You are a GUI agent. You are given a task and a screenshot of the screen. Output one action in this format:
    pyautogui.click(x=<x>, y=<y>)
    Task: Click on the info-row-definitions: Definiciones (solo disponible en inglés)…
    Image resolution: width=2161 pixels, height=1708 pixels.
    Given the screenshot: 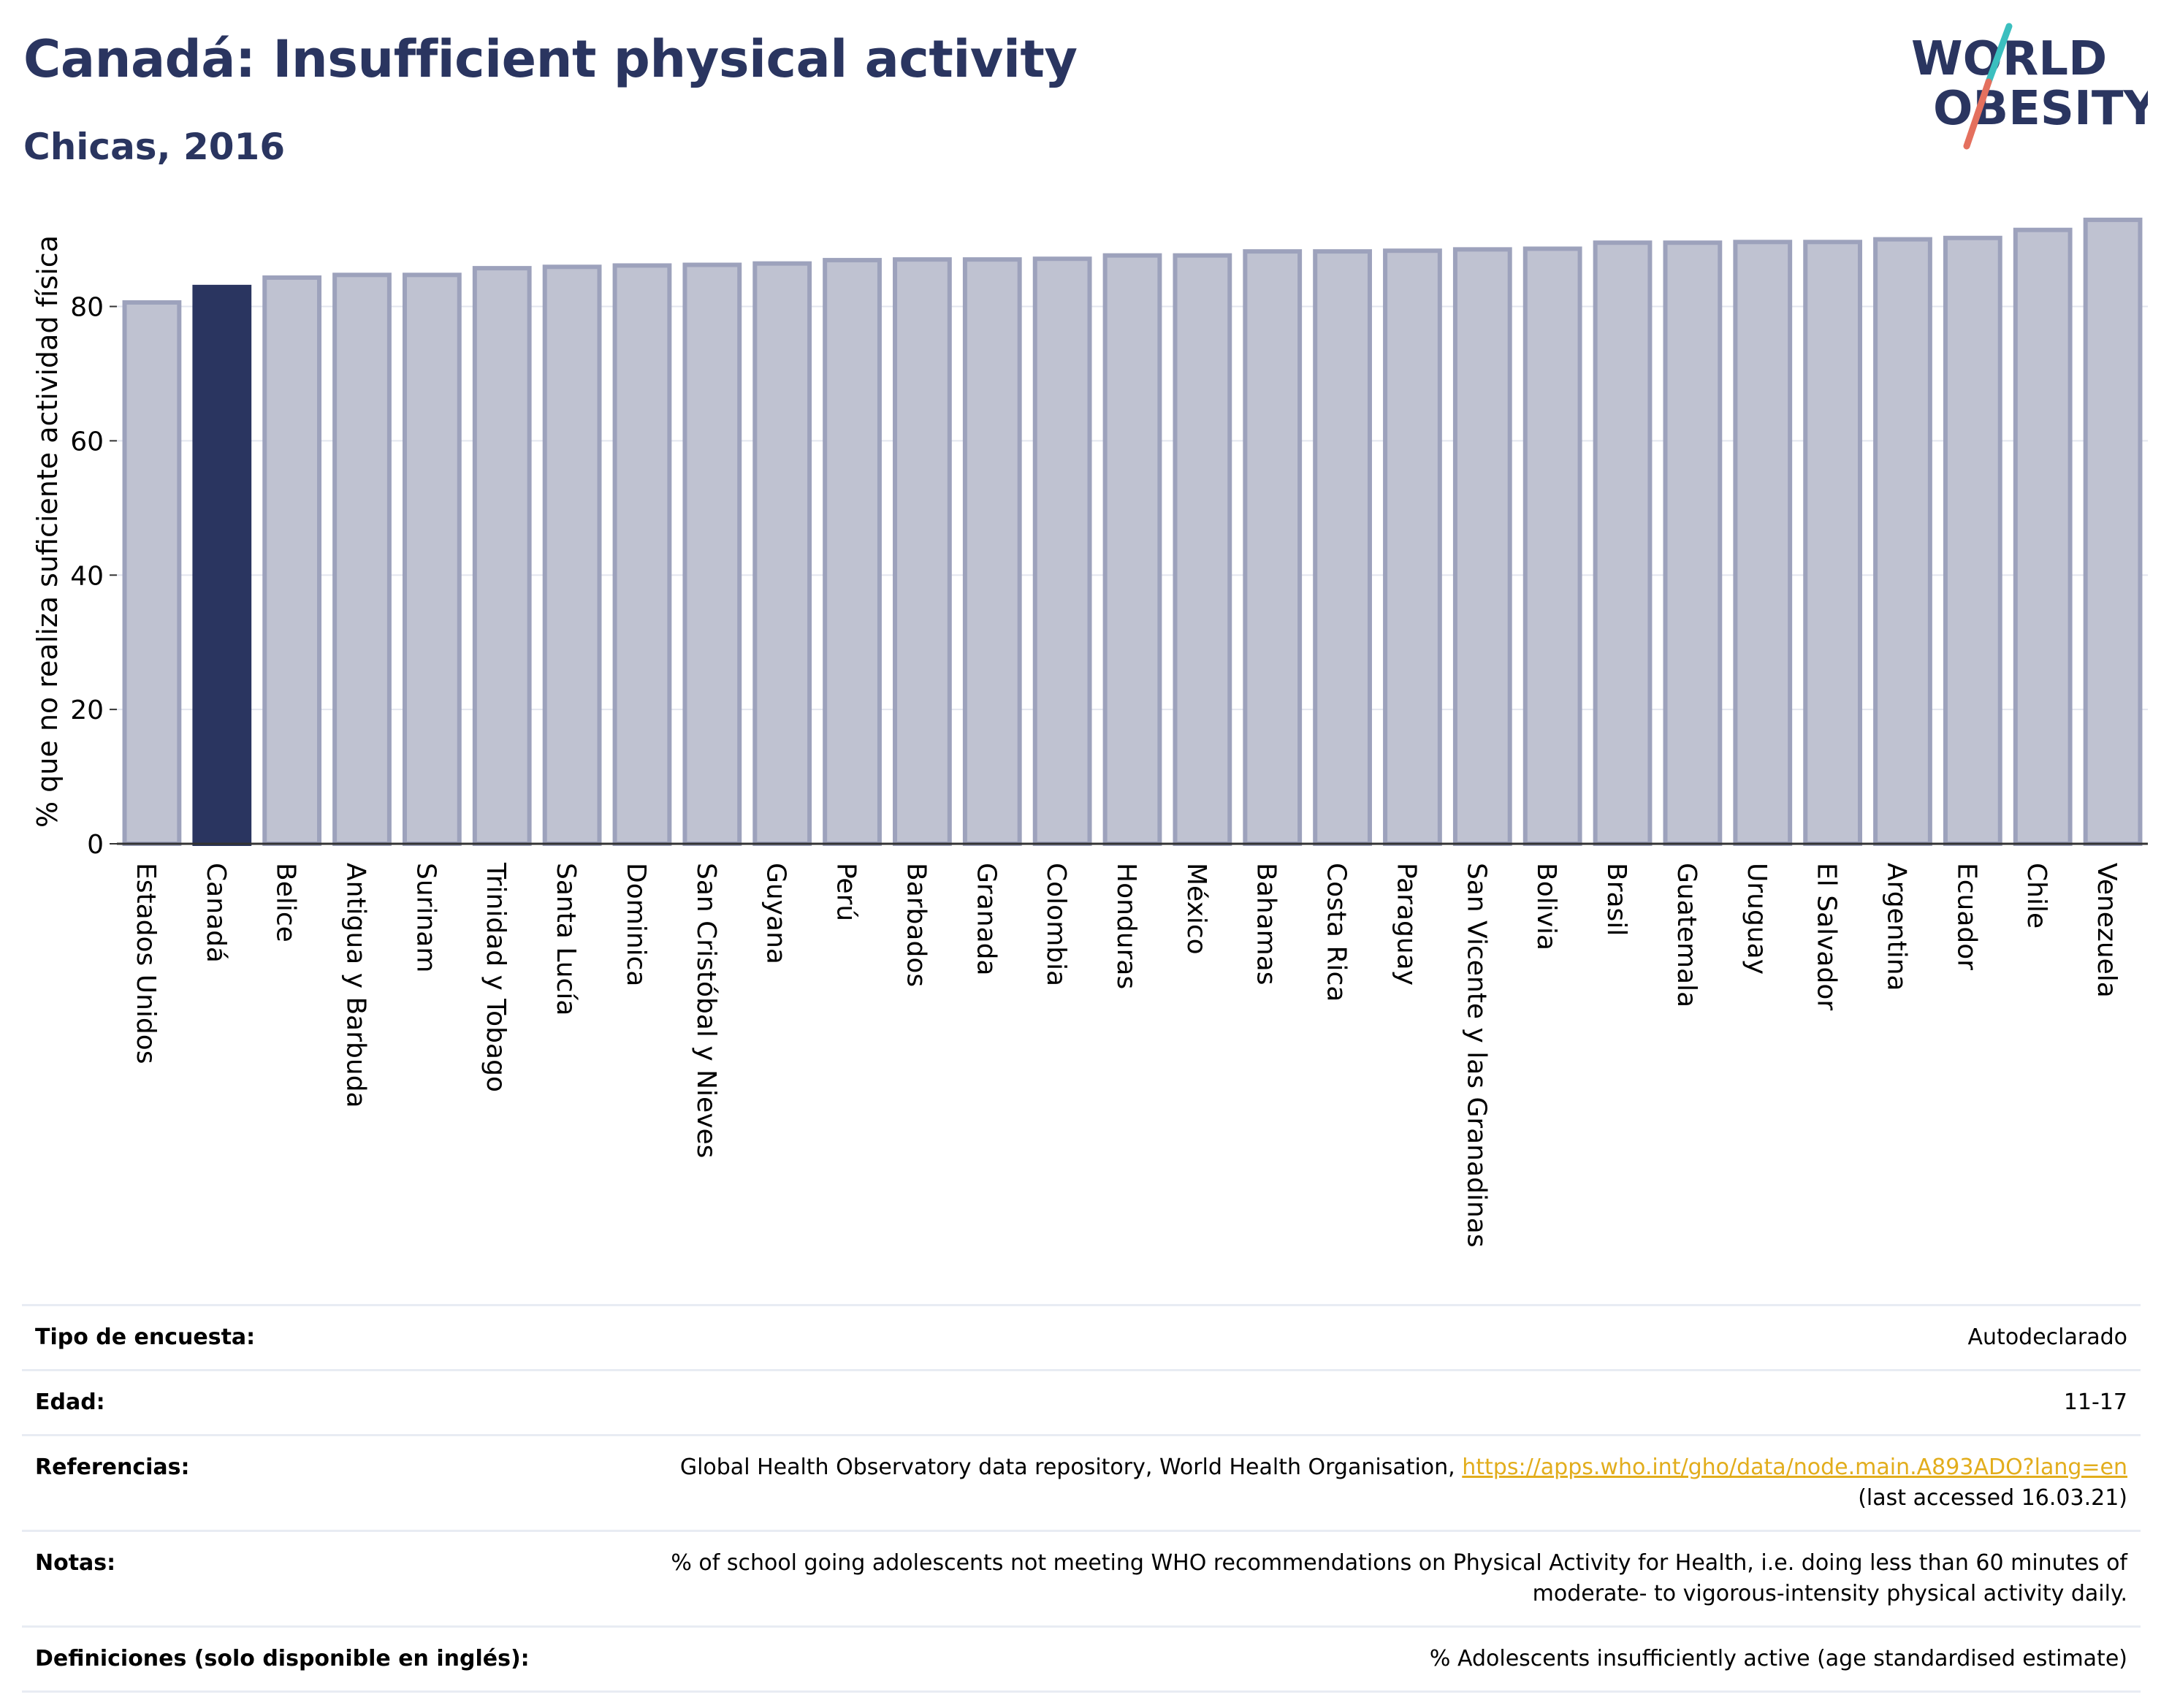 What is the action you would take?
    pyautogui.click(x=1081, y=1659)
    